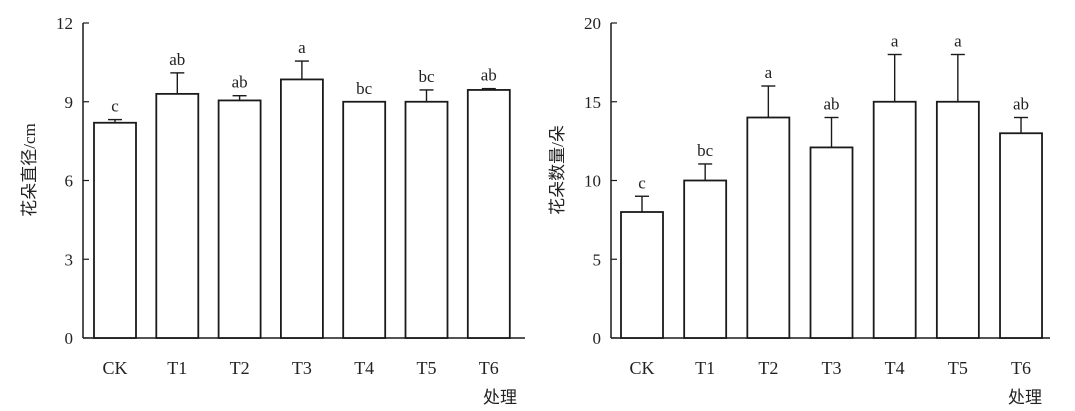  What do you see at coordinates (769, 72) in the screenshot?
I see `significance-letter-t2: a` at bounding box center [769, 72].